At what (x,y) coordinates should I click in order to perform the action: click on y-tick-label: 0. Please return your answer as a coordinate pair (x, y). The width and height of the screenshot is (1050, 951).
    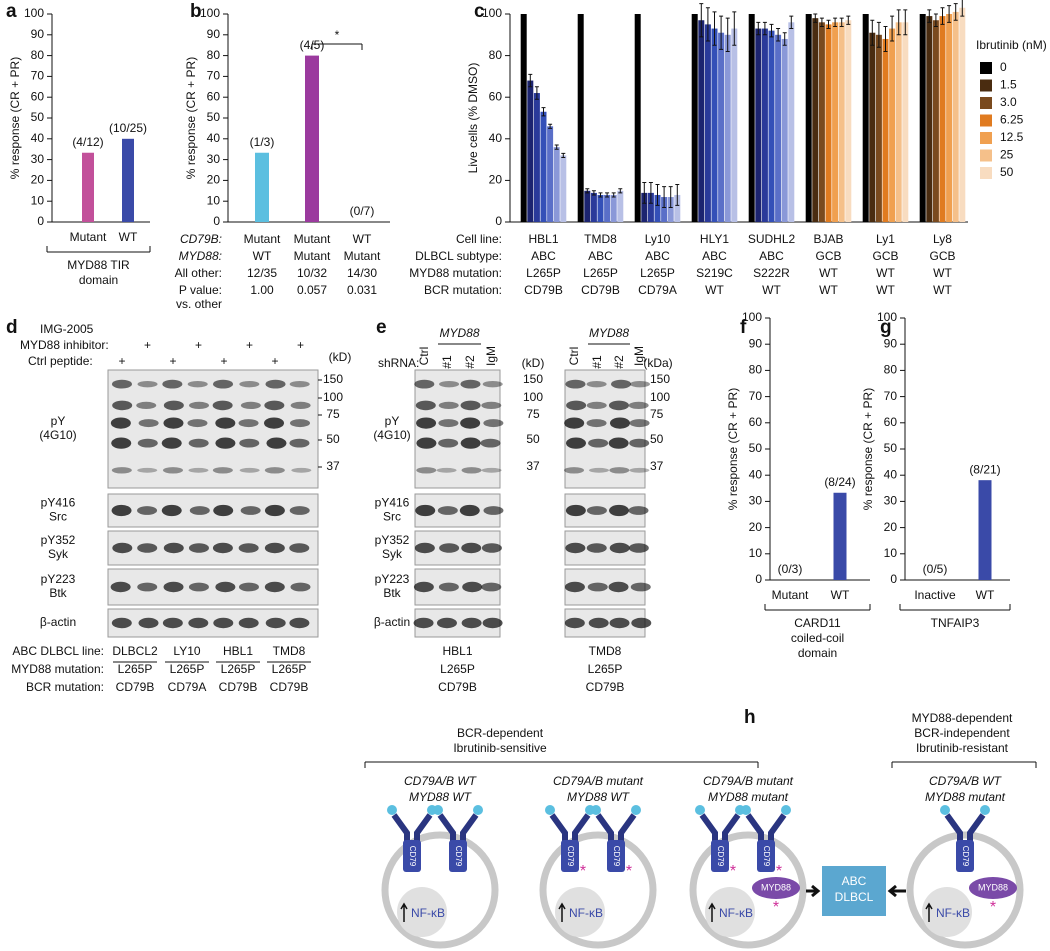
    Looking at the image, I should click on (40, 221).